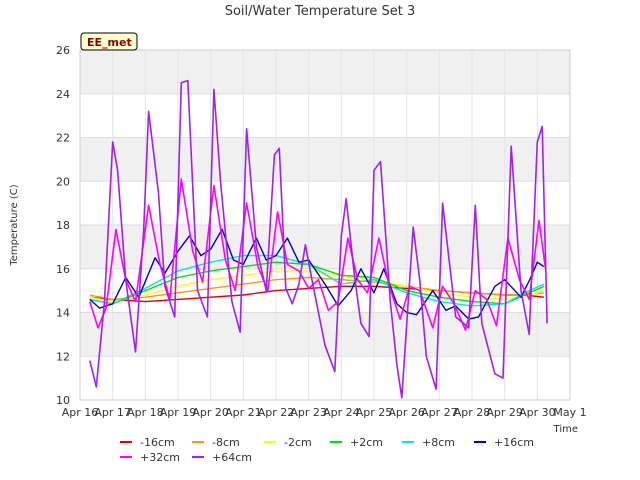 This screenshot has width=640, height=480. Describe the element at coordinates (178, 412) in the screenshot. I see `x-tick-label: Apr 19` at that location.